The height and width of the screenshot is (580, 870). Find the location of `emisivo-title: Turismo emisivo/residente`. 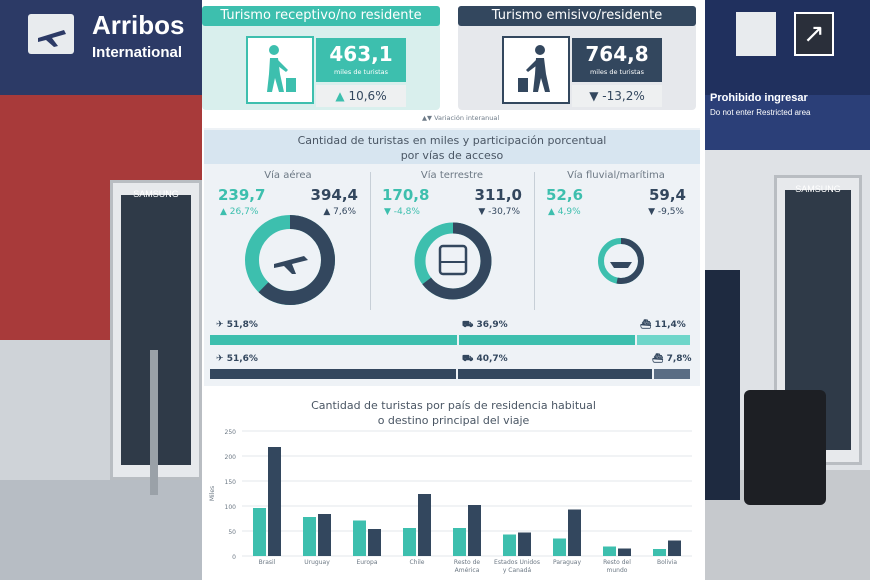

emisivo-title: Turismo emisivo/residente is located at coordinates (577, 16).